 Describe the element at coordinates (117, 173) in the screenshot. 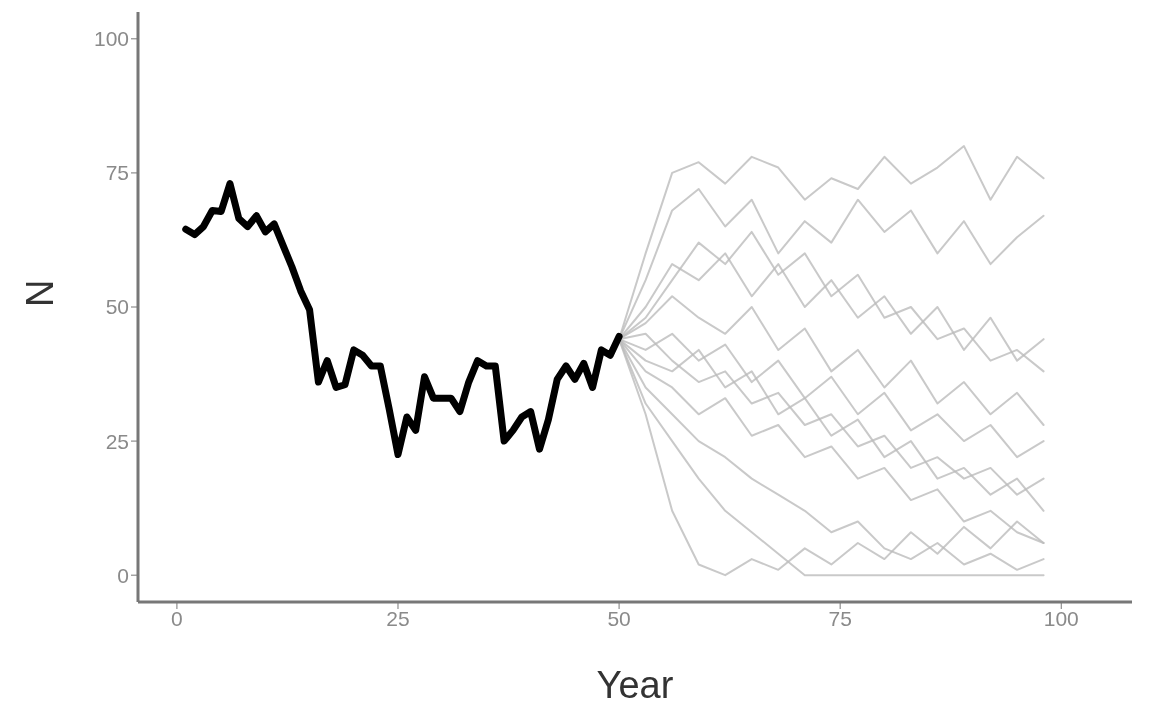

I see `y-tick-label: 75` at that location.